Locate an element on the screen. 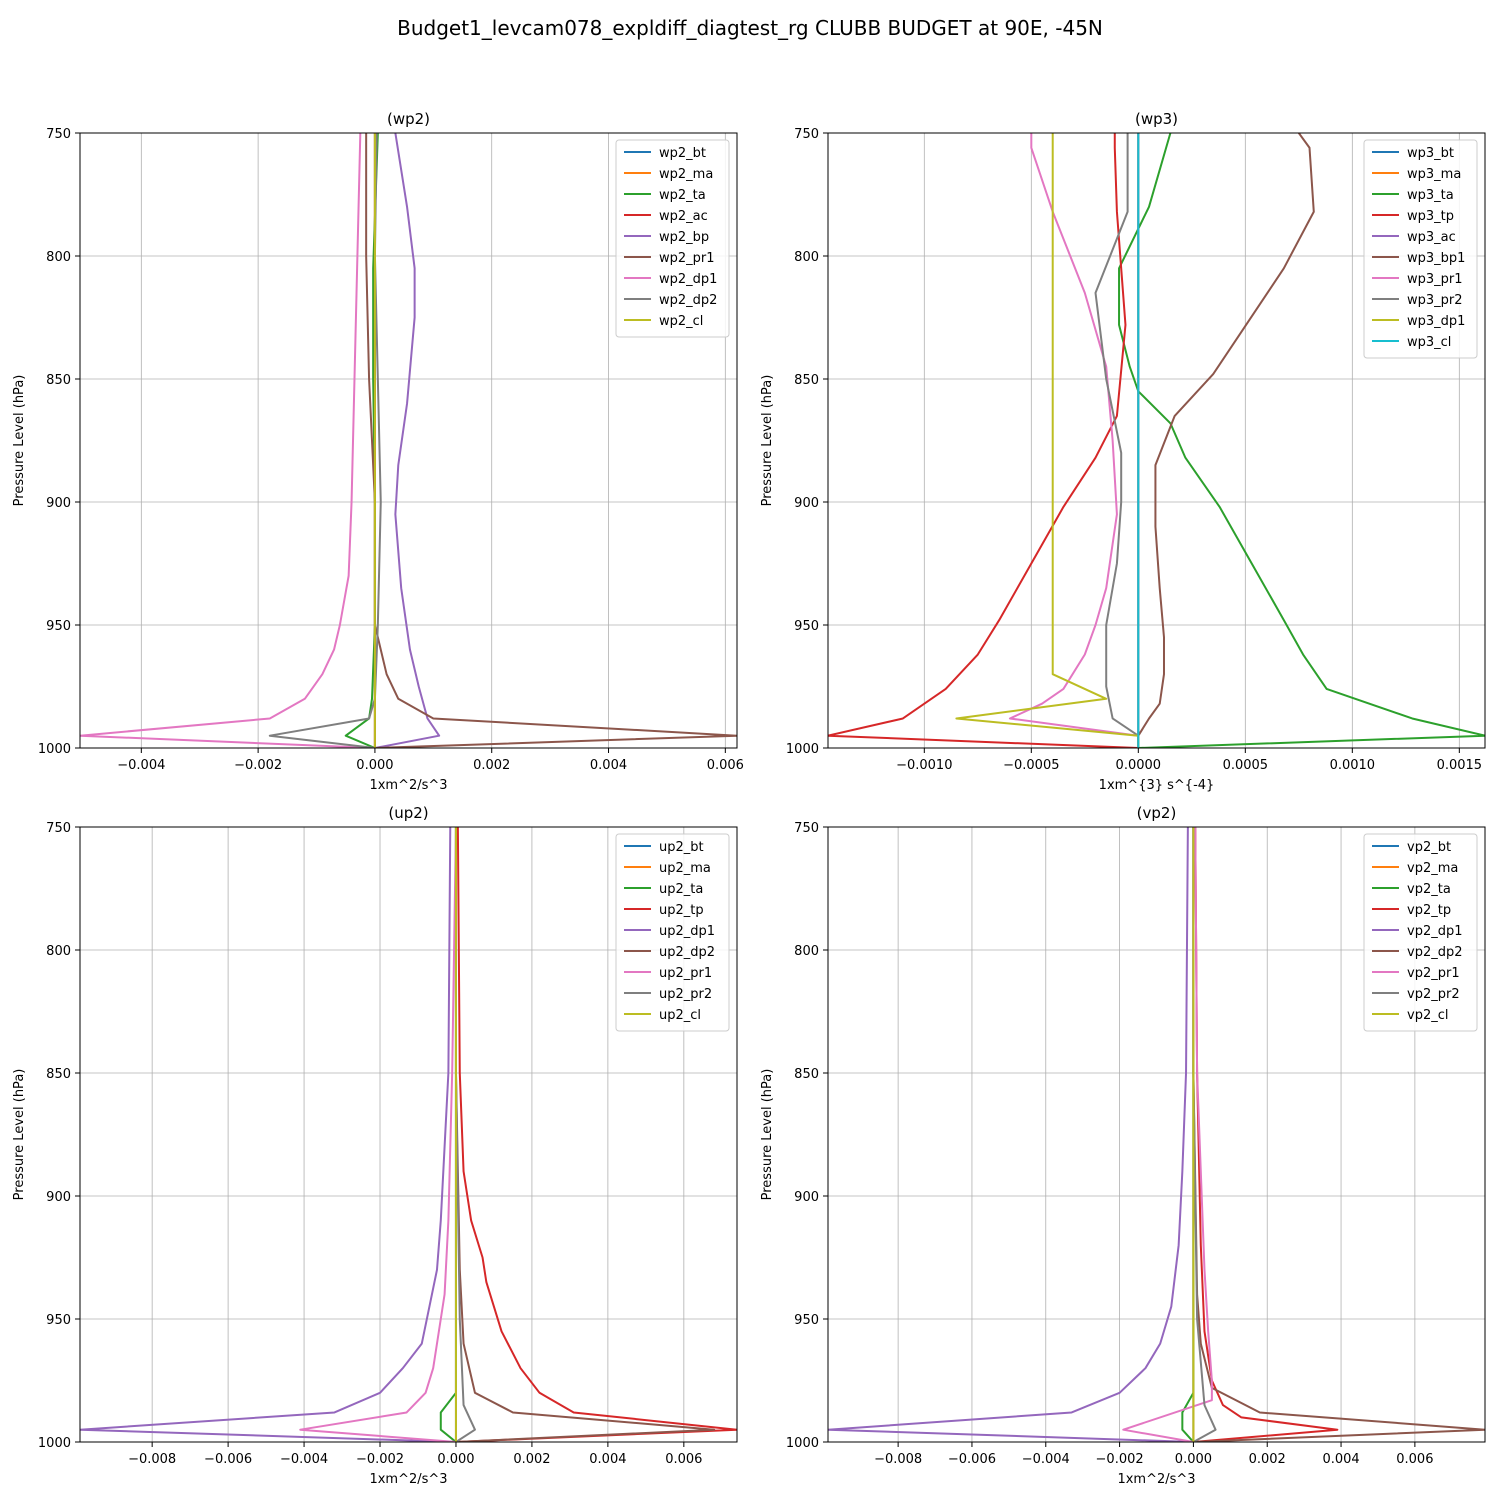 This screenshot has height=1500, width=1500. x-tick-label: 0.0000 is located at coordinates (1139, 765).